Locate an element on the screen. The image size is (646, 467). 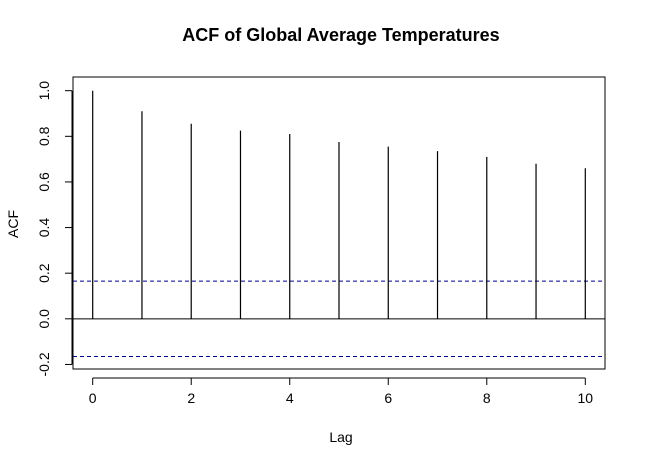
y-axis-label: ACF is located at coordinates (13, 224).